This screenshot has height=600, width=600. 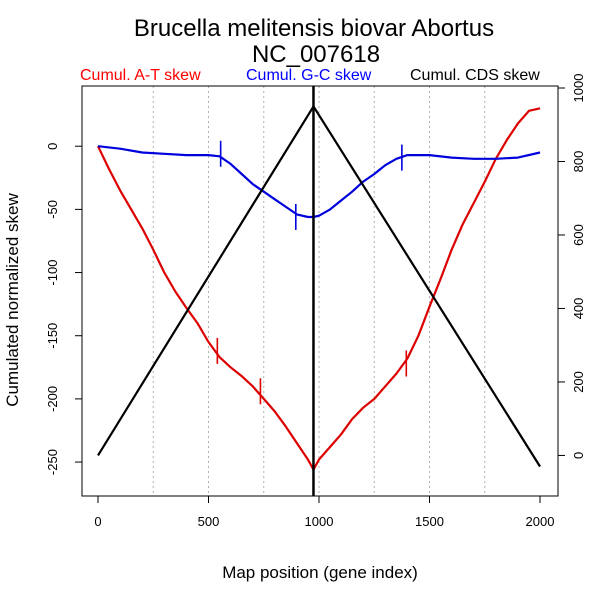 I want to click on y-axis-right: 0 200 400 600 800 1000, so click(x=571, y=266).